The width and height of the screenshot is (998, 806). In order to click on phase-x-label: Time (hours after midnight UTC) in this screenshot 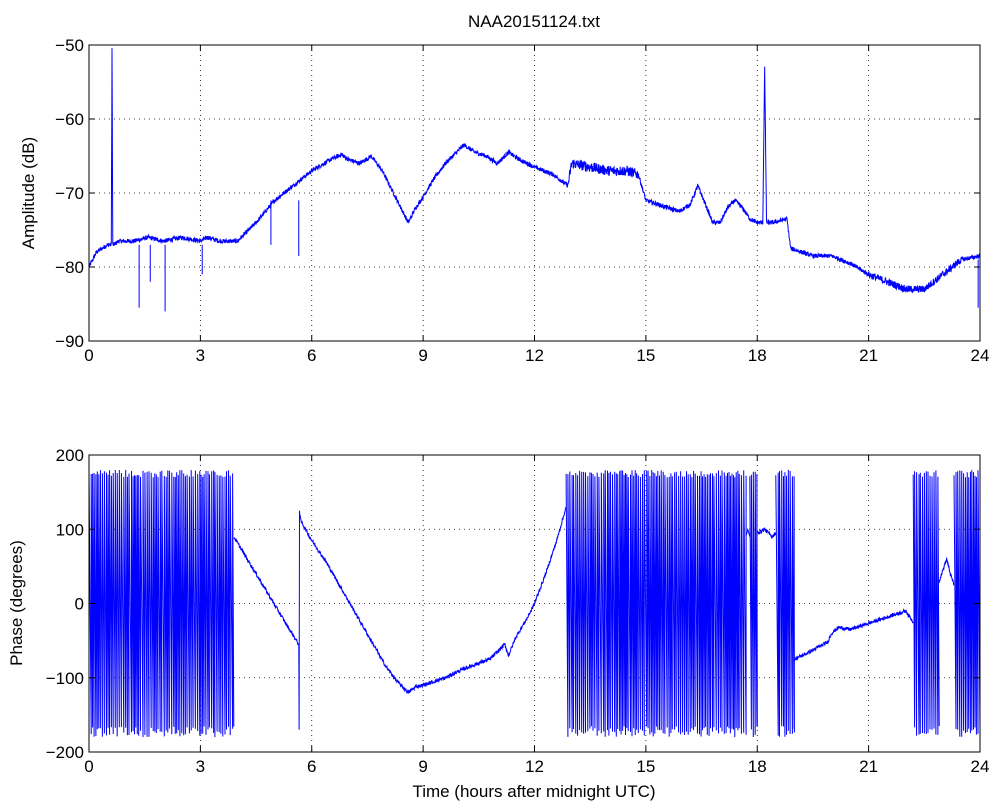, I will do `click(533, 791)`.